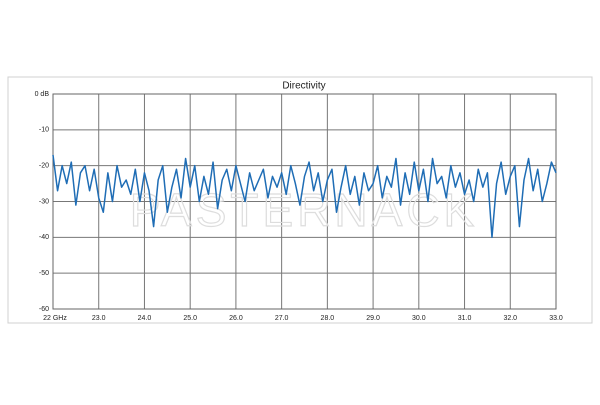  What do you see at coordinates (190, 318) in the screenshot?
I see `x-tick-label: 25.0` at bounding box center [190, 318].